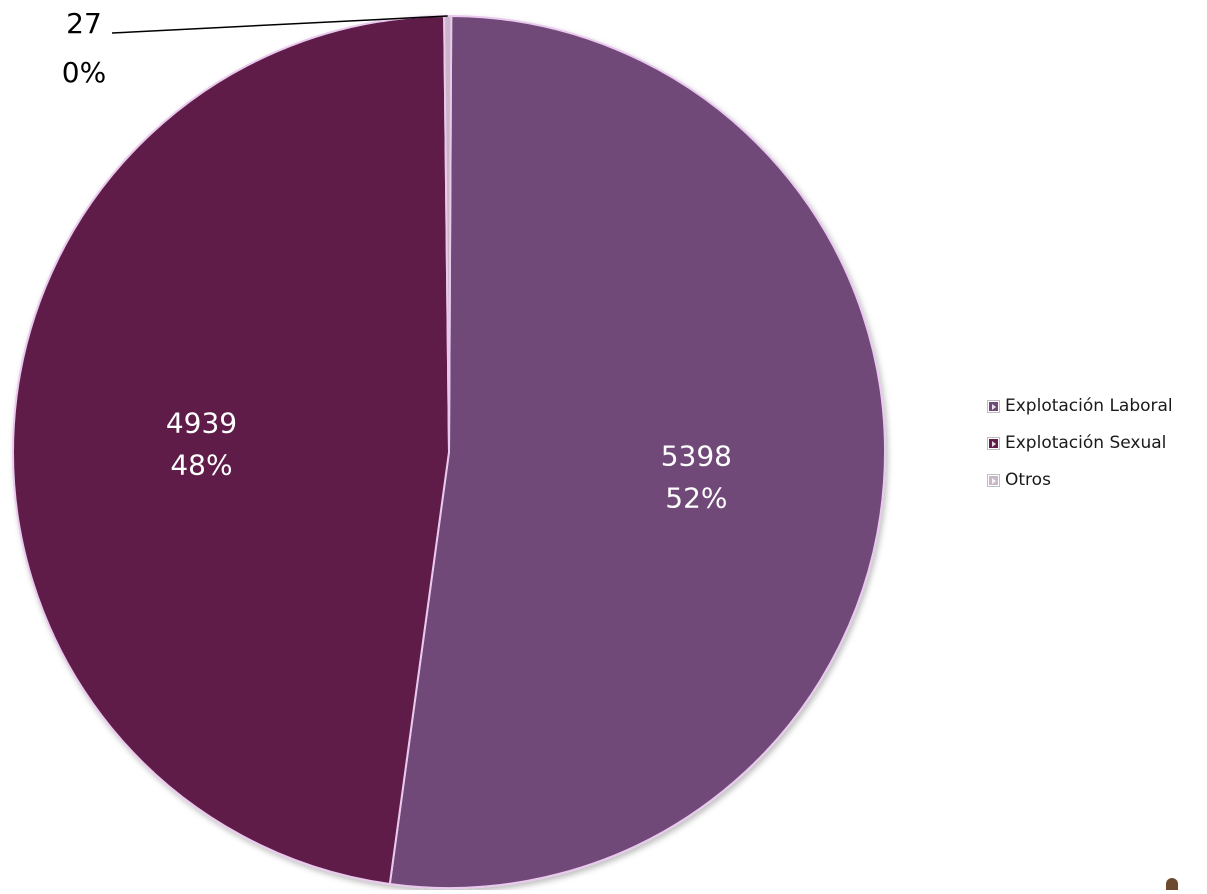 The height and width of the screenshot is (894, 1207). What do you see at coordinates (993, 406) in the screenshot?
I see `legend-swatch-explotacion-laboral` at bounding box center [993, 406].